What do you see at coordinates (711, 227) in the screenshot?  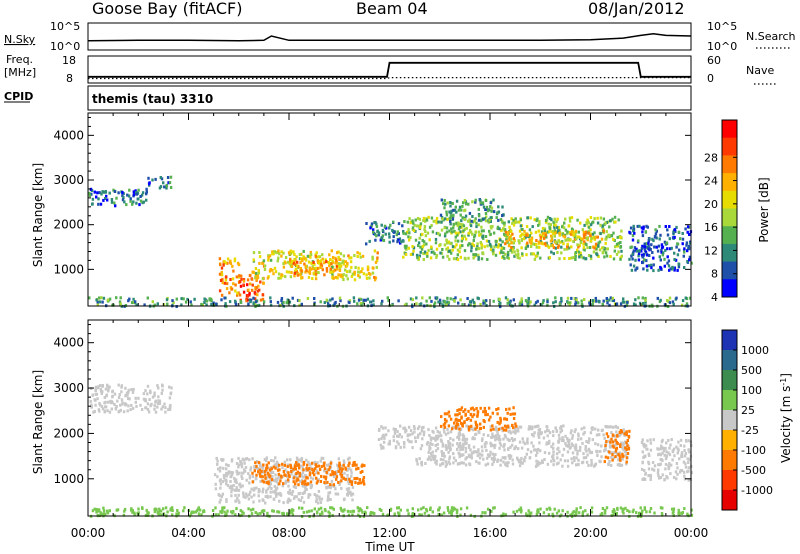 I see `power-colorbar-tick-label: 16` at bounding box center [711, 227].